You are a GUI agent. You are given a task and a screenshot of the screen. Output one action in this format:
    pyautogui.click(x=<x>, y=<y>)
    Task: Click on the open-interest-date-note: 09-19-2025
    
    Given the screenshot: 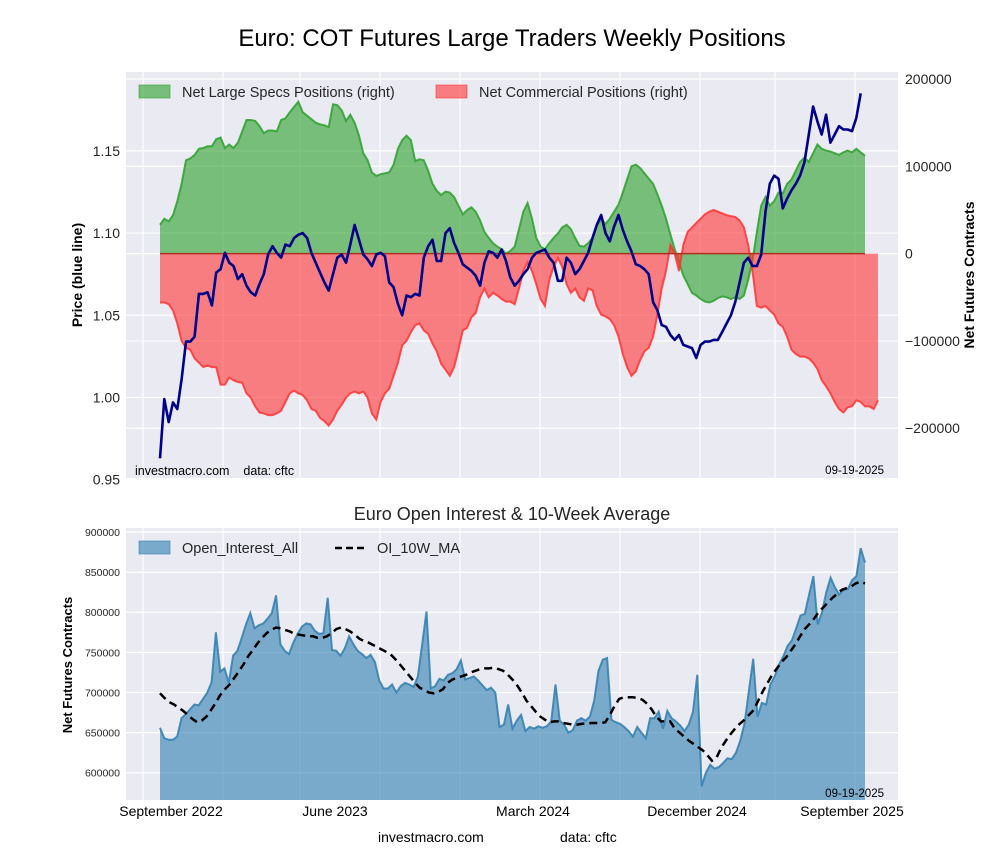 What is the action you would take?
    pyautogui.click(x=854, y=794)
    